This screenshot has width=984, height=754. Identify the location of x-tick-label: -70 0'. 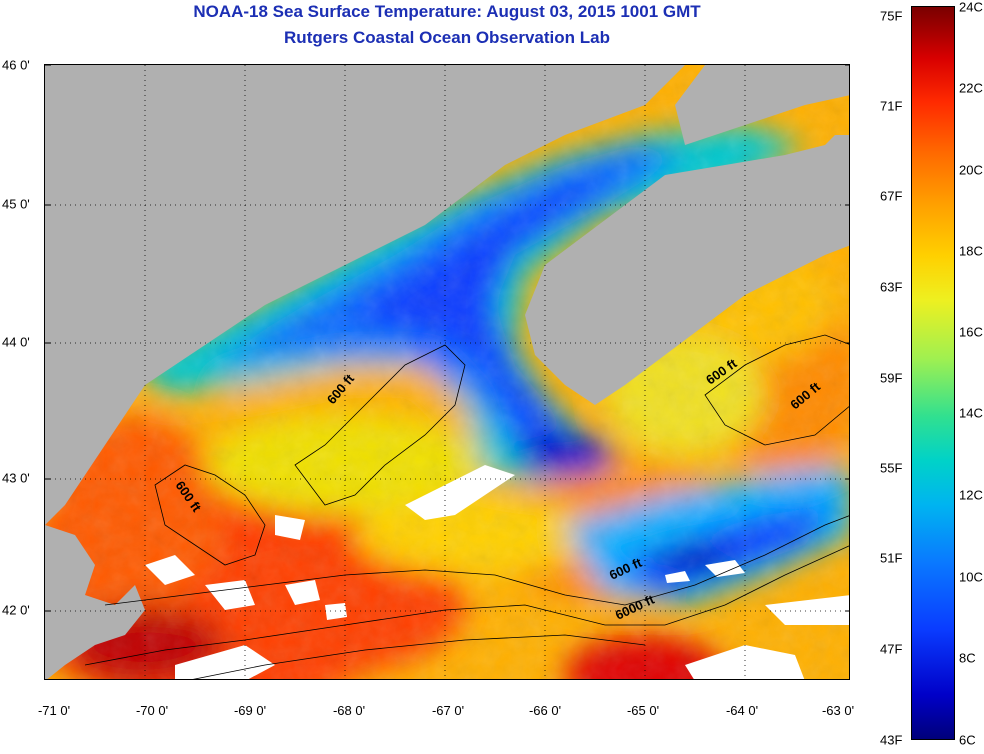
(152, 710).